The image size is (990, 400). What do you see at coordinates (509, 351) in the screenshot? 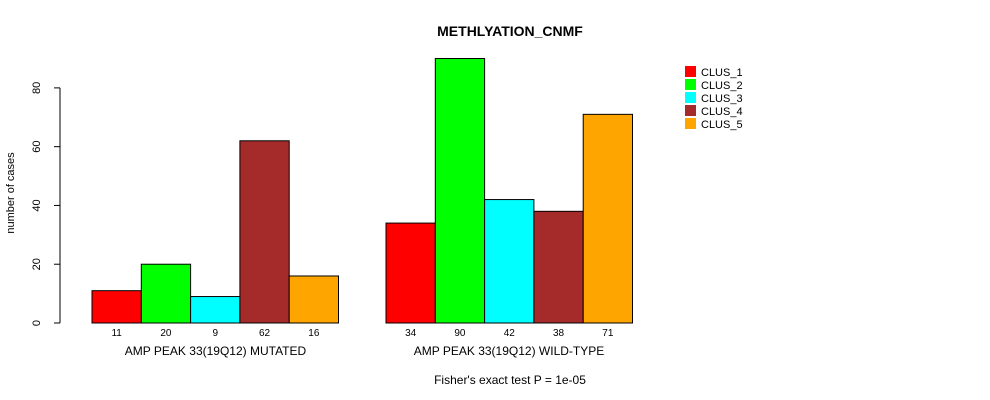
I see `x-category-label: AMP PEAK 33(19Q12) WILD-TYPE` at bounding box center [509, 351].